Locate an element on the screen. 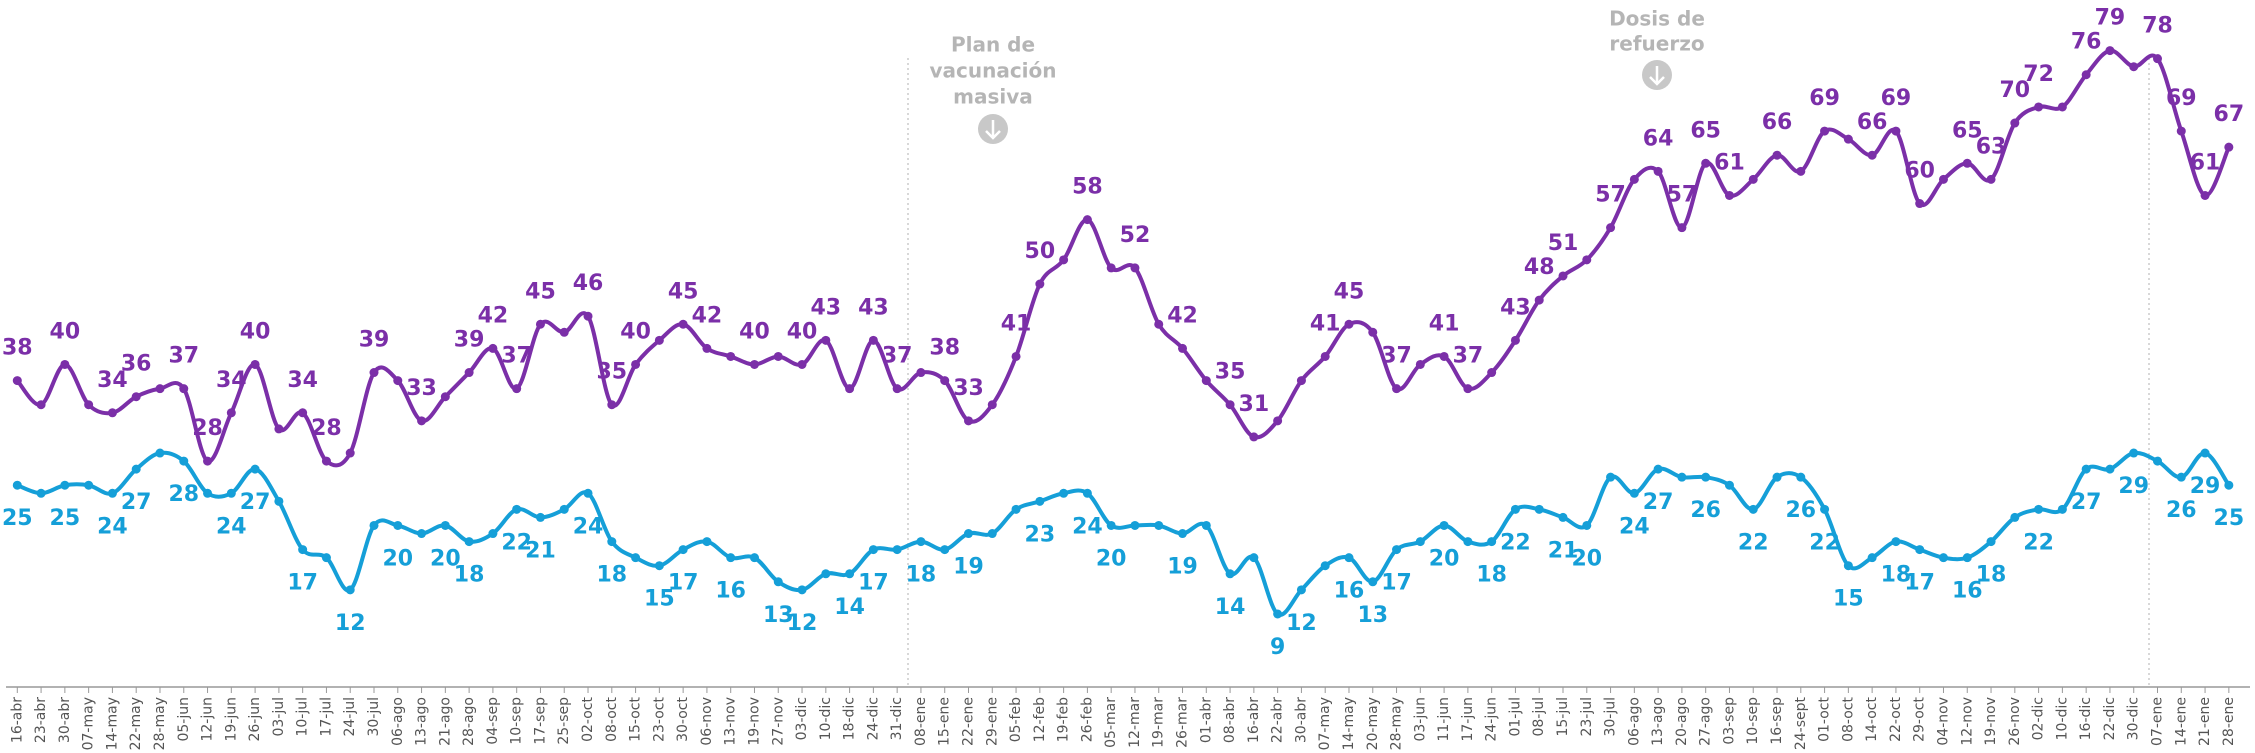 The width and height of the screenshot is (2255, 753). x-tick-label: 24-dic is located at coordinates (873, 718).